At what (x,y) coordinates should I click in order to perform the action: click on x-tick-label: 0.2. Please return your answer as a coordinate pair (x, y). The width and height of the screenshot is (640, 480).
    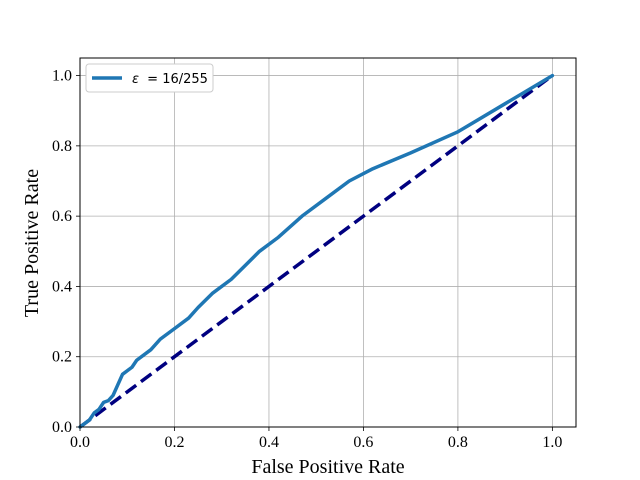
    Looking at the image, I should click on (174, 442).